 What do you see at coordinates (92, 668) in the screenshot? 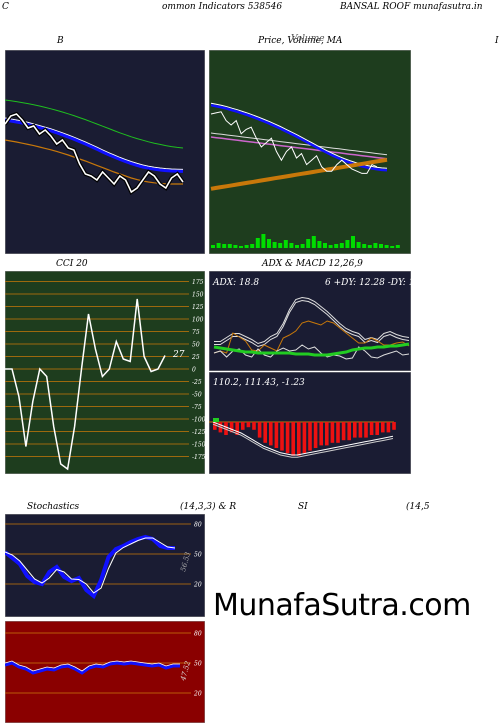
I see `rsi-line` at bounding box center [92, 668].